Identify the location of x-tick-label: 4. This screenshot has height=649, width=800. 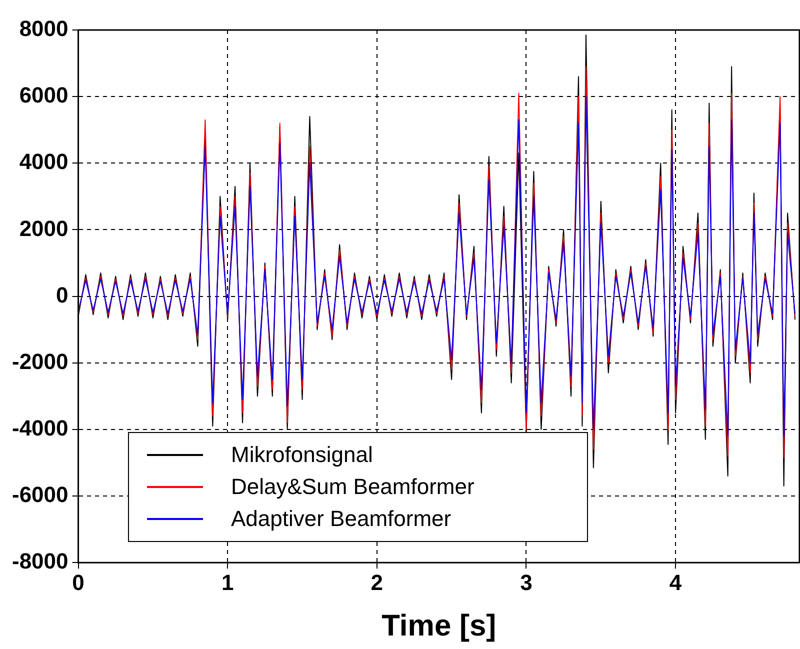
(675, 582).